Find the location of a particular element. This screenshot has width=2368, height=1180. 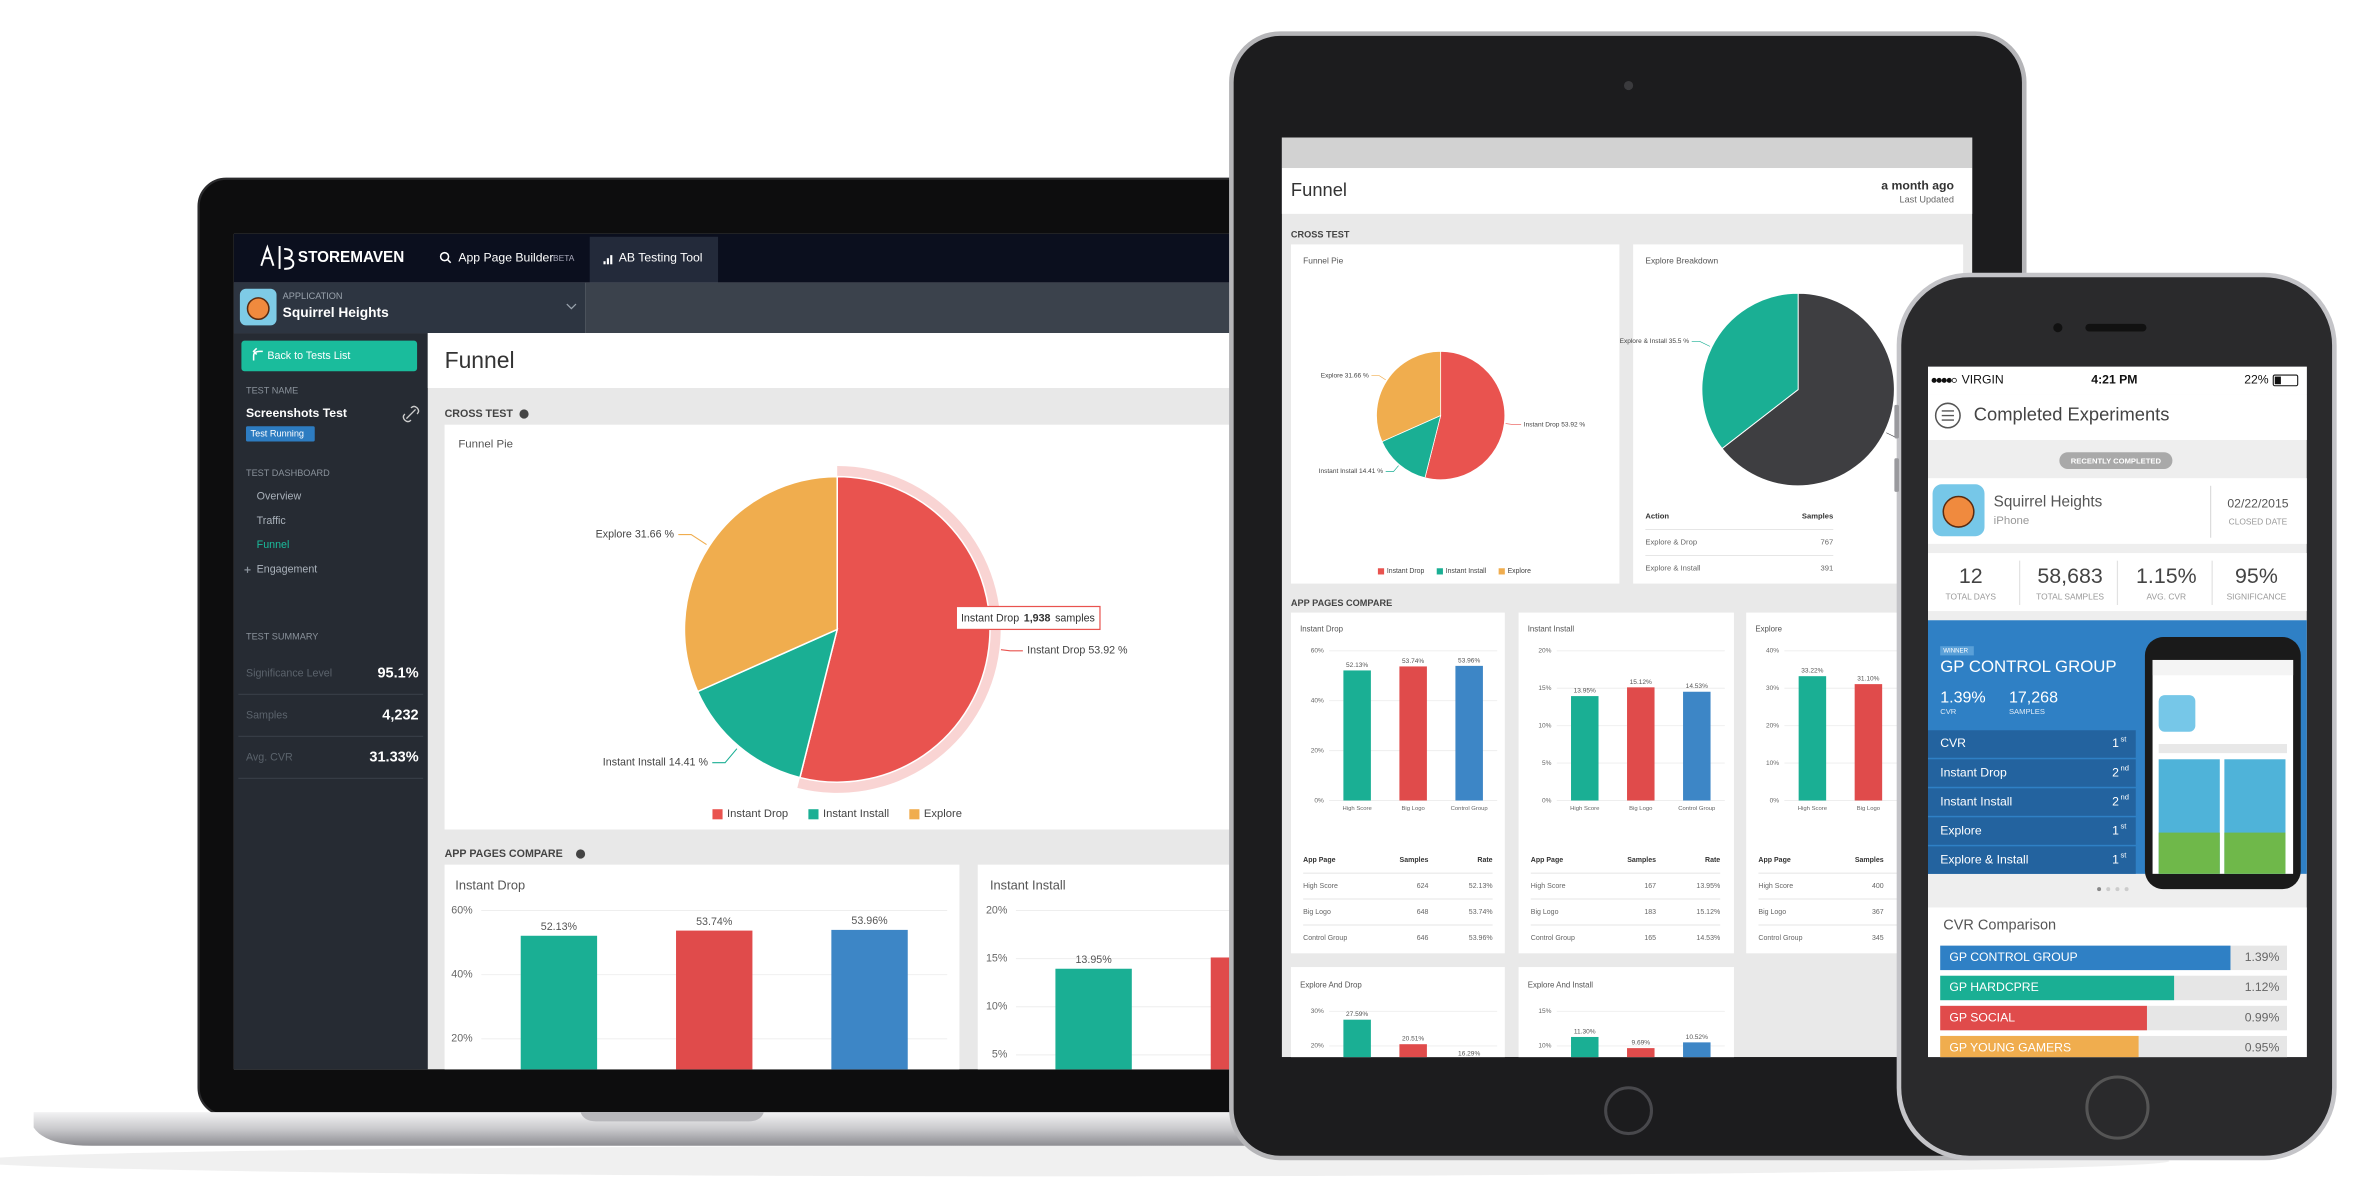

y-tick-label: 40% is located at coordinates (1317, 700).